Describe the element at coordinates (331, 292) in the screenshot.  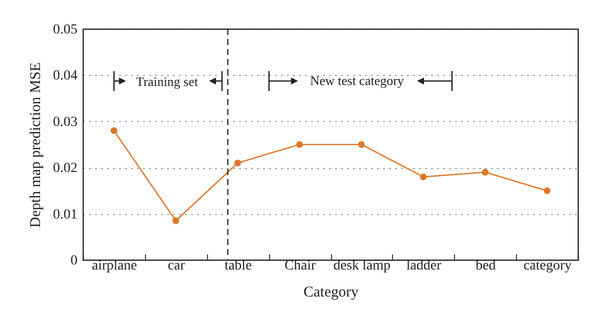
I see `x-axis-title: Category` at that location.